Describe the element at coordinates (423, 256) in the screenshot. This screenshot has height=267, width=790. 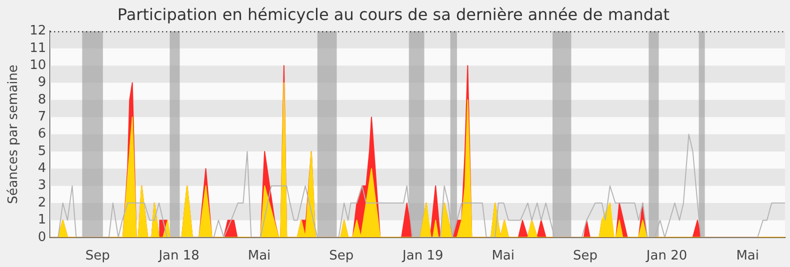
I see `x-tick-label: Jan 19` at that location.